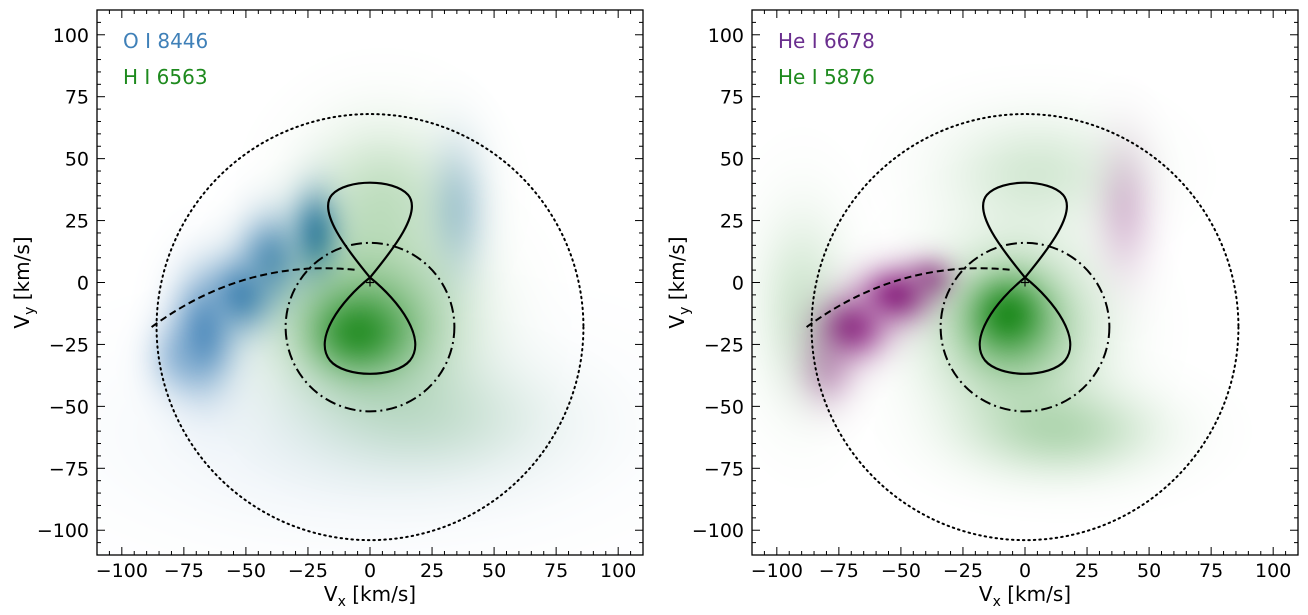 Image resolution: width=1308 pixels, height=615 pixels. Describe the element at coordinates (165, 77) in the screenshot. I see `legend-entry: H I 6563` at that location.